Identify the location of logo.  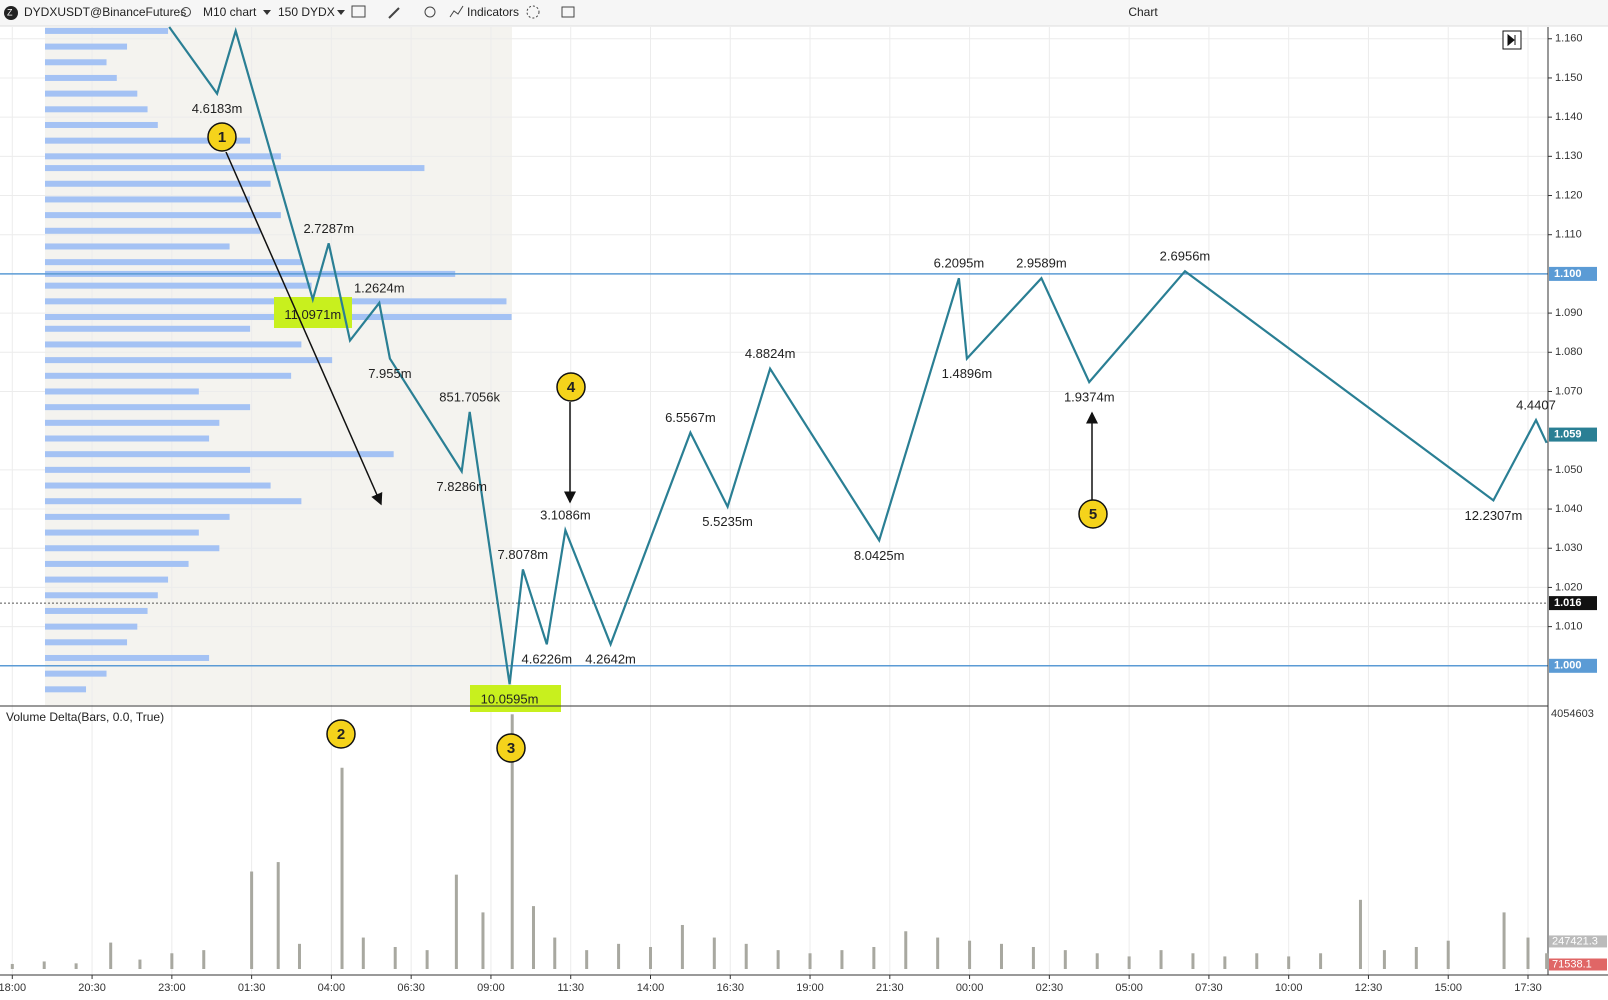
(11, 13).